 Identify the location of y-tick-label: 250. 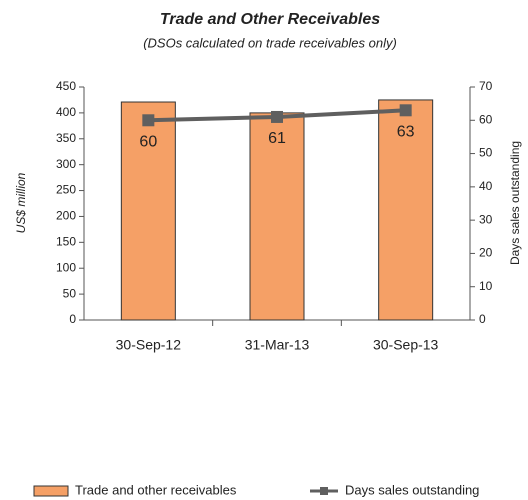
(66, 190).